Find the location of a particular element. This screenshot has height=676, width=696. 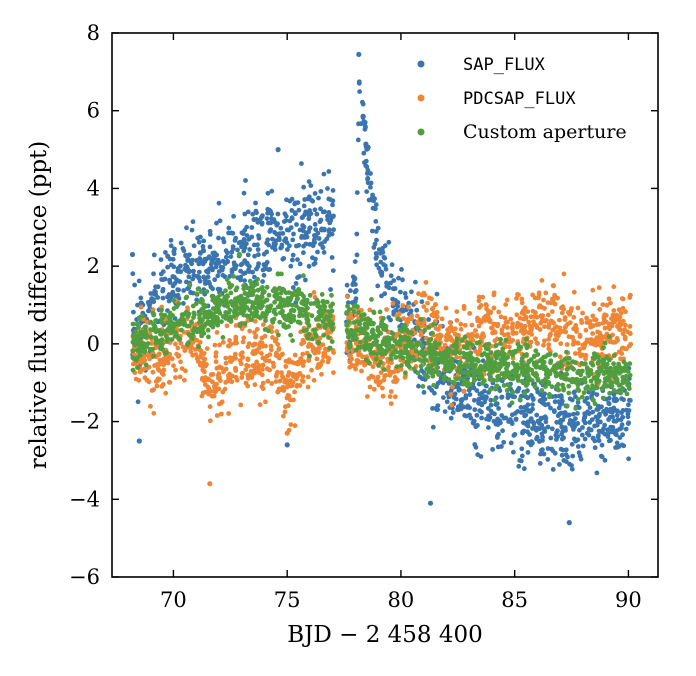

y-tick-label: −6 is located at coordinates (84, 577).